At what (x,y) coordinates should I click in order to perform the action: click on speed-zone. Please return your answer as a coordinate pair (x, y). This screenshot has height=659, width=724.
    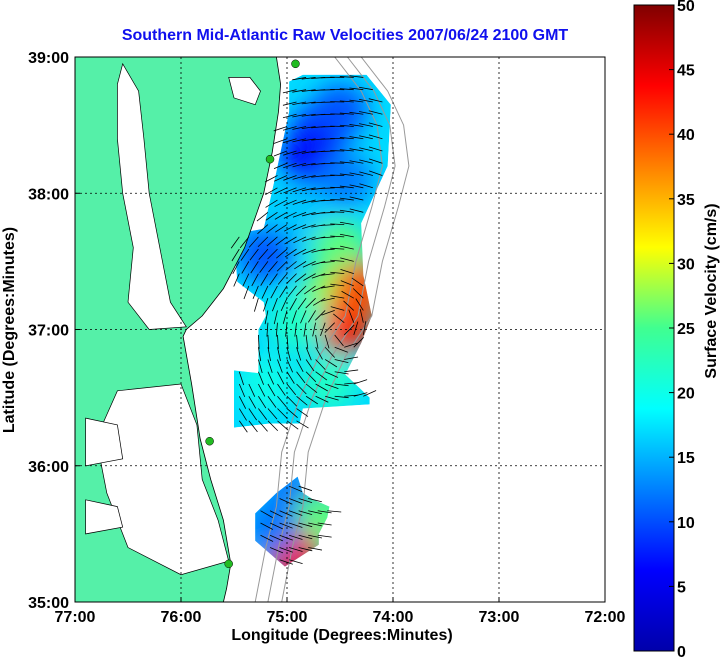
    Looking at the image, I should click on (297, 213).